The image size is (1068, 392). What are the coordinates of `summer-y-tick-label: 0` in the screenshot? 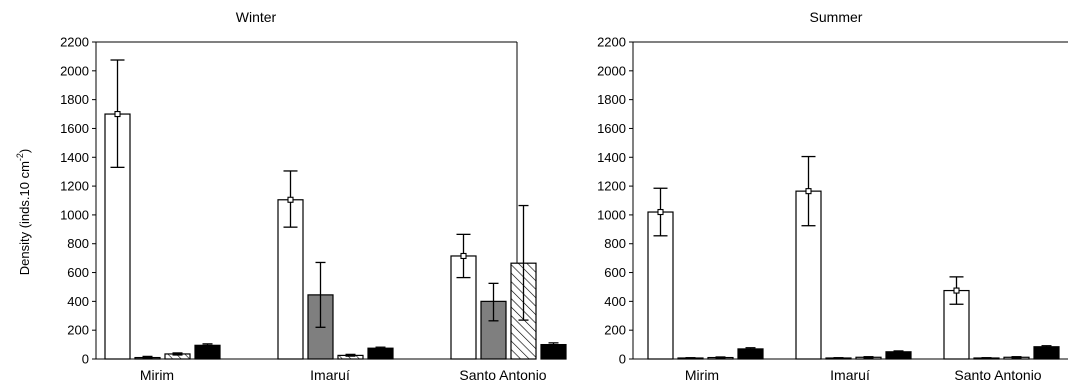 It's located at (622, 359).